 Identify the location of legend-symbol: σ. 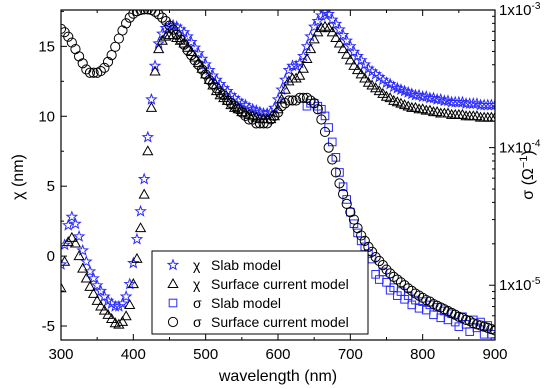
(197, 303).